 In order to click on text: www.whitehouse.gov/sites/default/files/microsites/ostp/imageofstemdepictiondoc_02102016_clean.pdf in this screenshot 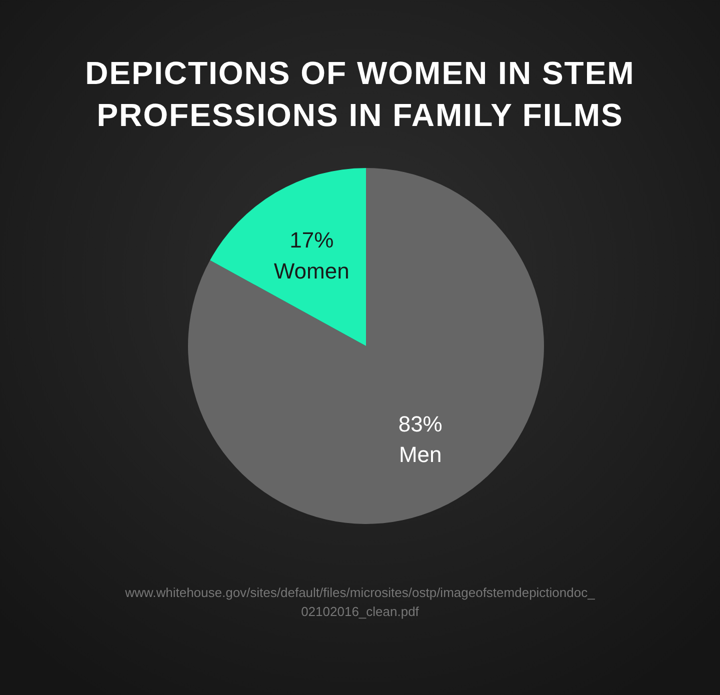, I will do `click(360, 602)`.